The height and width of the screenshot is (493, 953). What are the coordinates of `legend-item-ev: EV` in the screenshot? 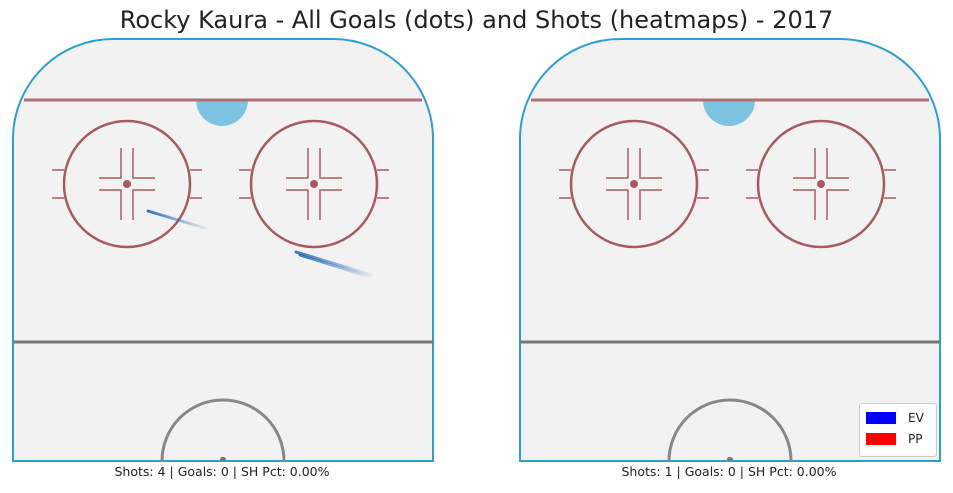 It's located at (895, 418).